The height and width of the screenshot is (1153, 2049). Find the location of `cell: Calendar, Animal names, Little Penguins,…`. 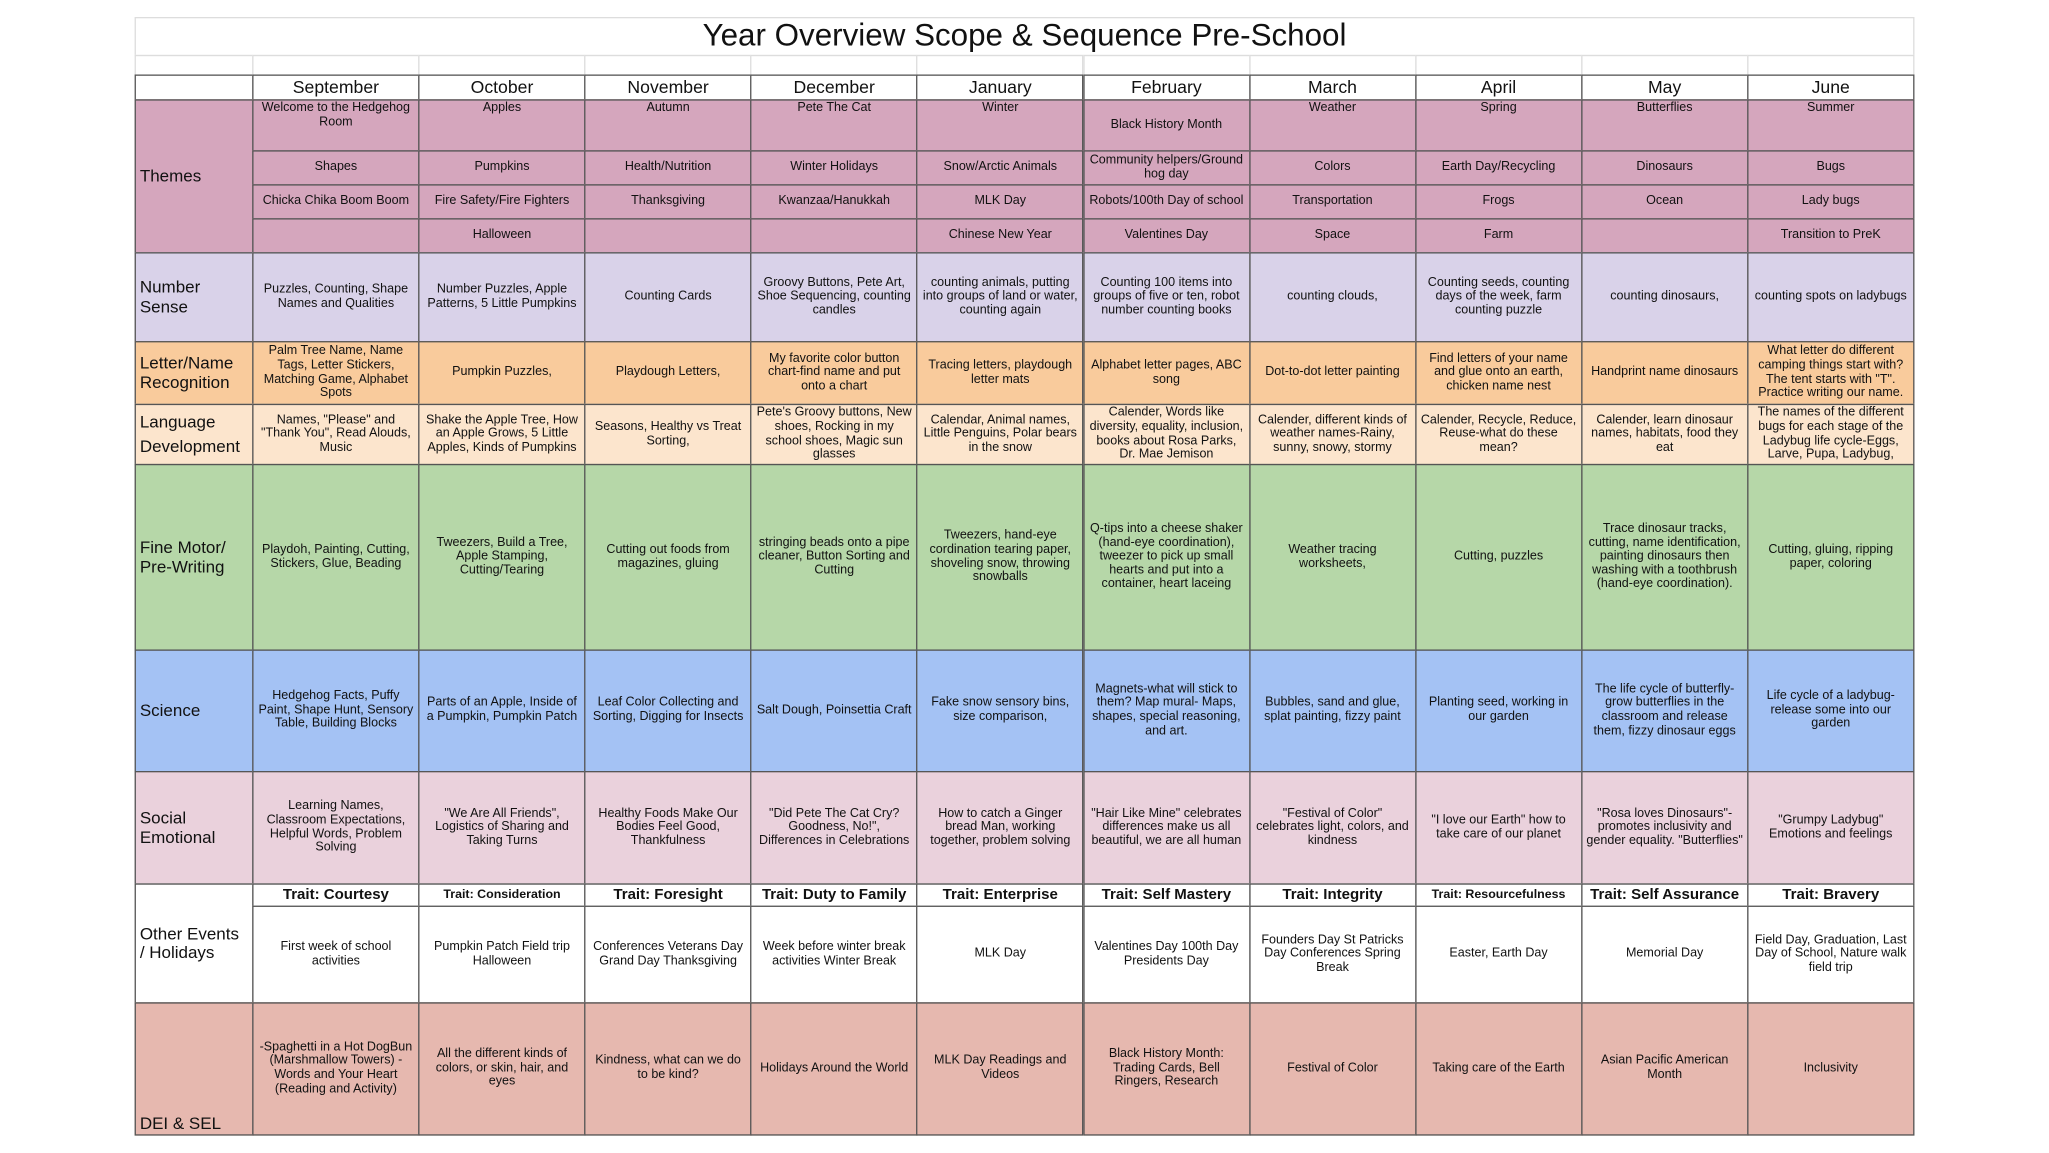

cell: Calendar, Animal names, Little Penguins,… is located at coordinates (1000, 434).